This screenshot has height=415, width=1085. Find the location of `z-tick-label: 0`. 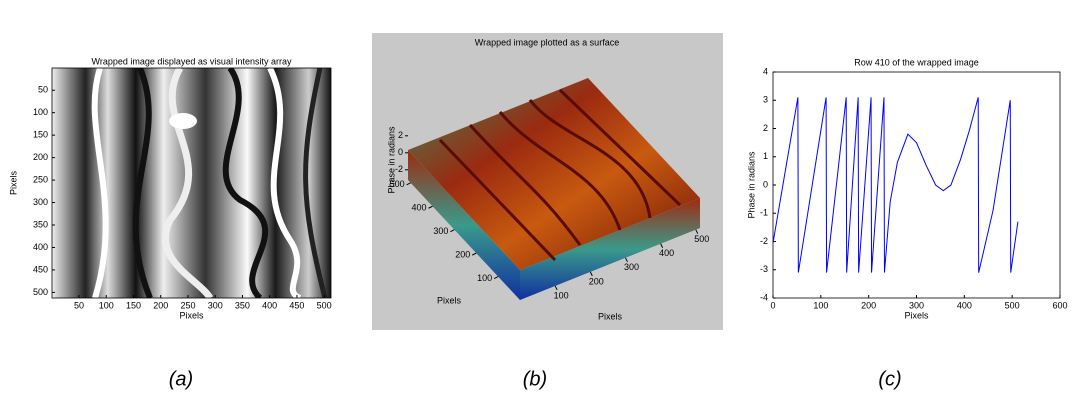

z-tick-label: 0 is located at coordinates (400, 152).